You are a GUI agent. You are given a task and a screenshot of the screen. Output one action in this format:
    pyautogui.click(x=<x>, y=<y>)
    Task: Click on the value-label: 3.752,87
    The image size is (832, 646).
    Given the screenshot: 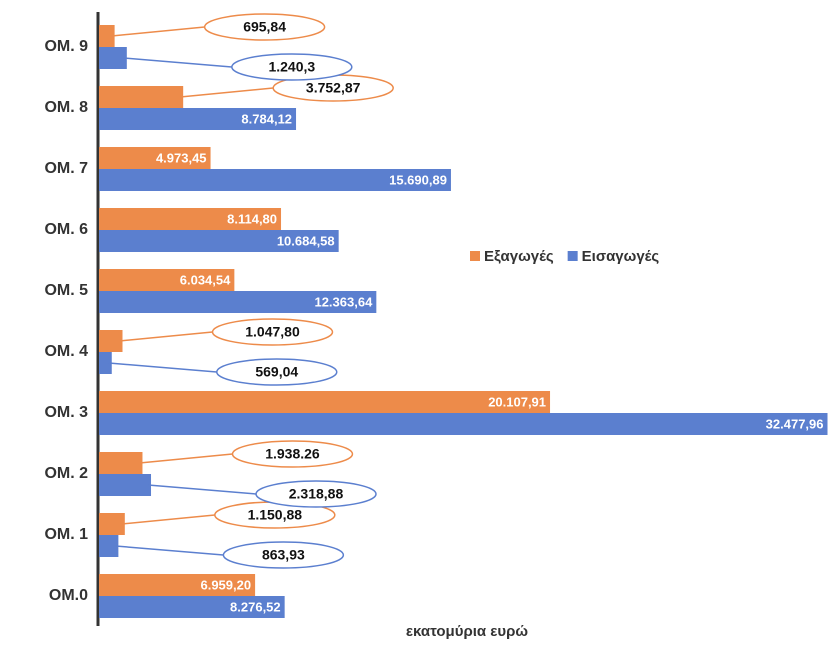 What is the action you would take?
    pyautogui.click(x=333, y=88)
    